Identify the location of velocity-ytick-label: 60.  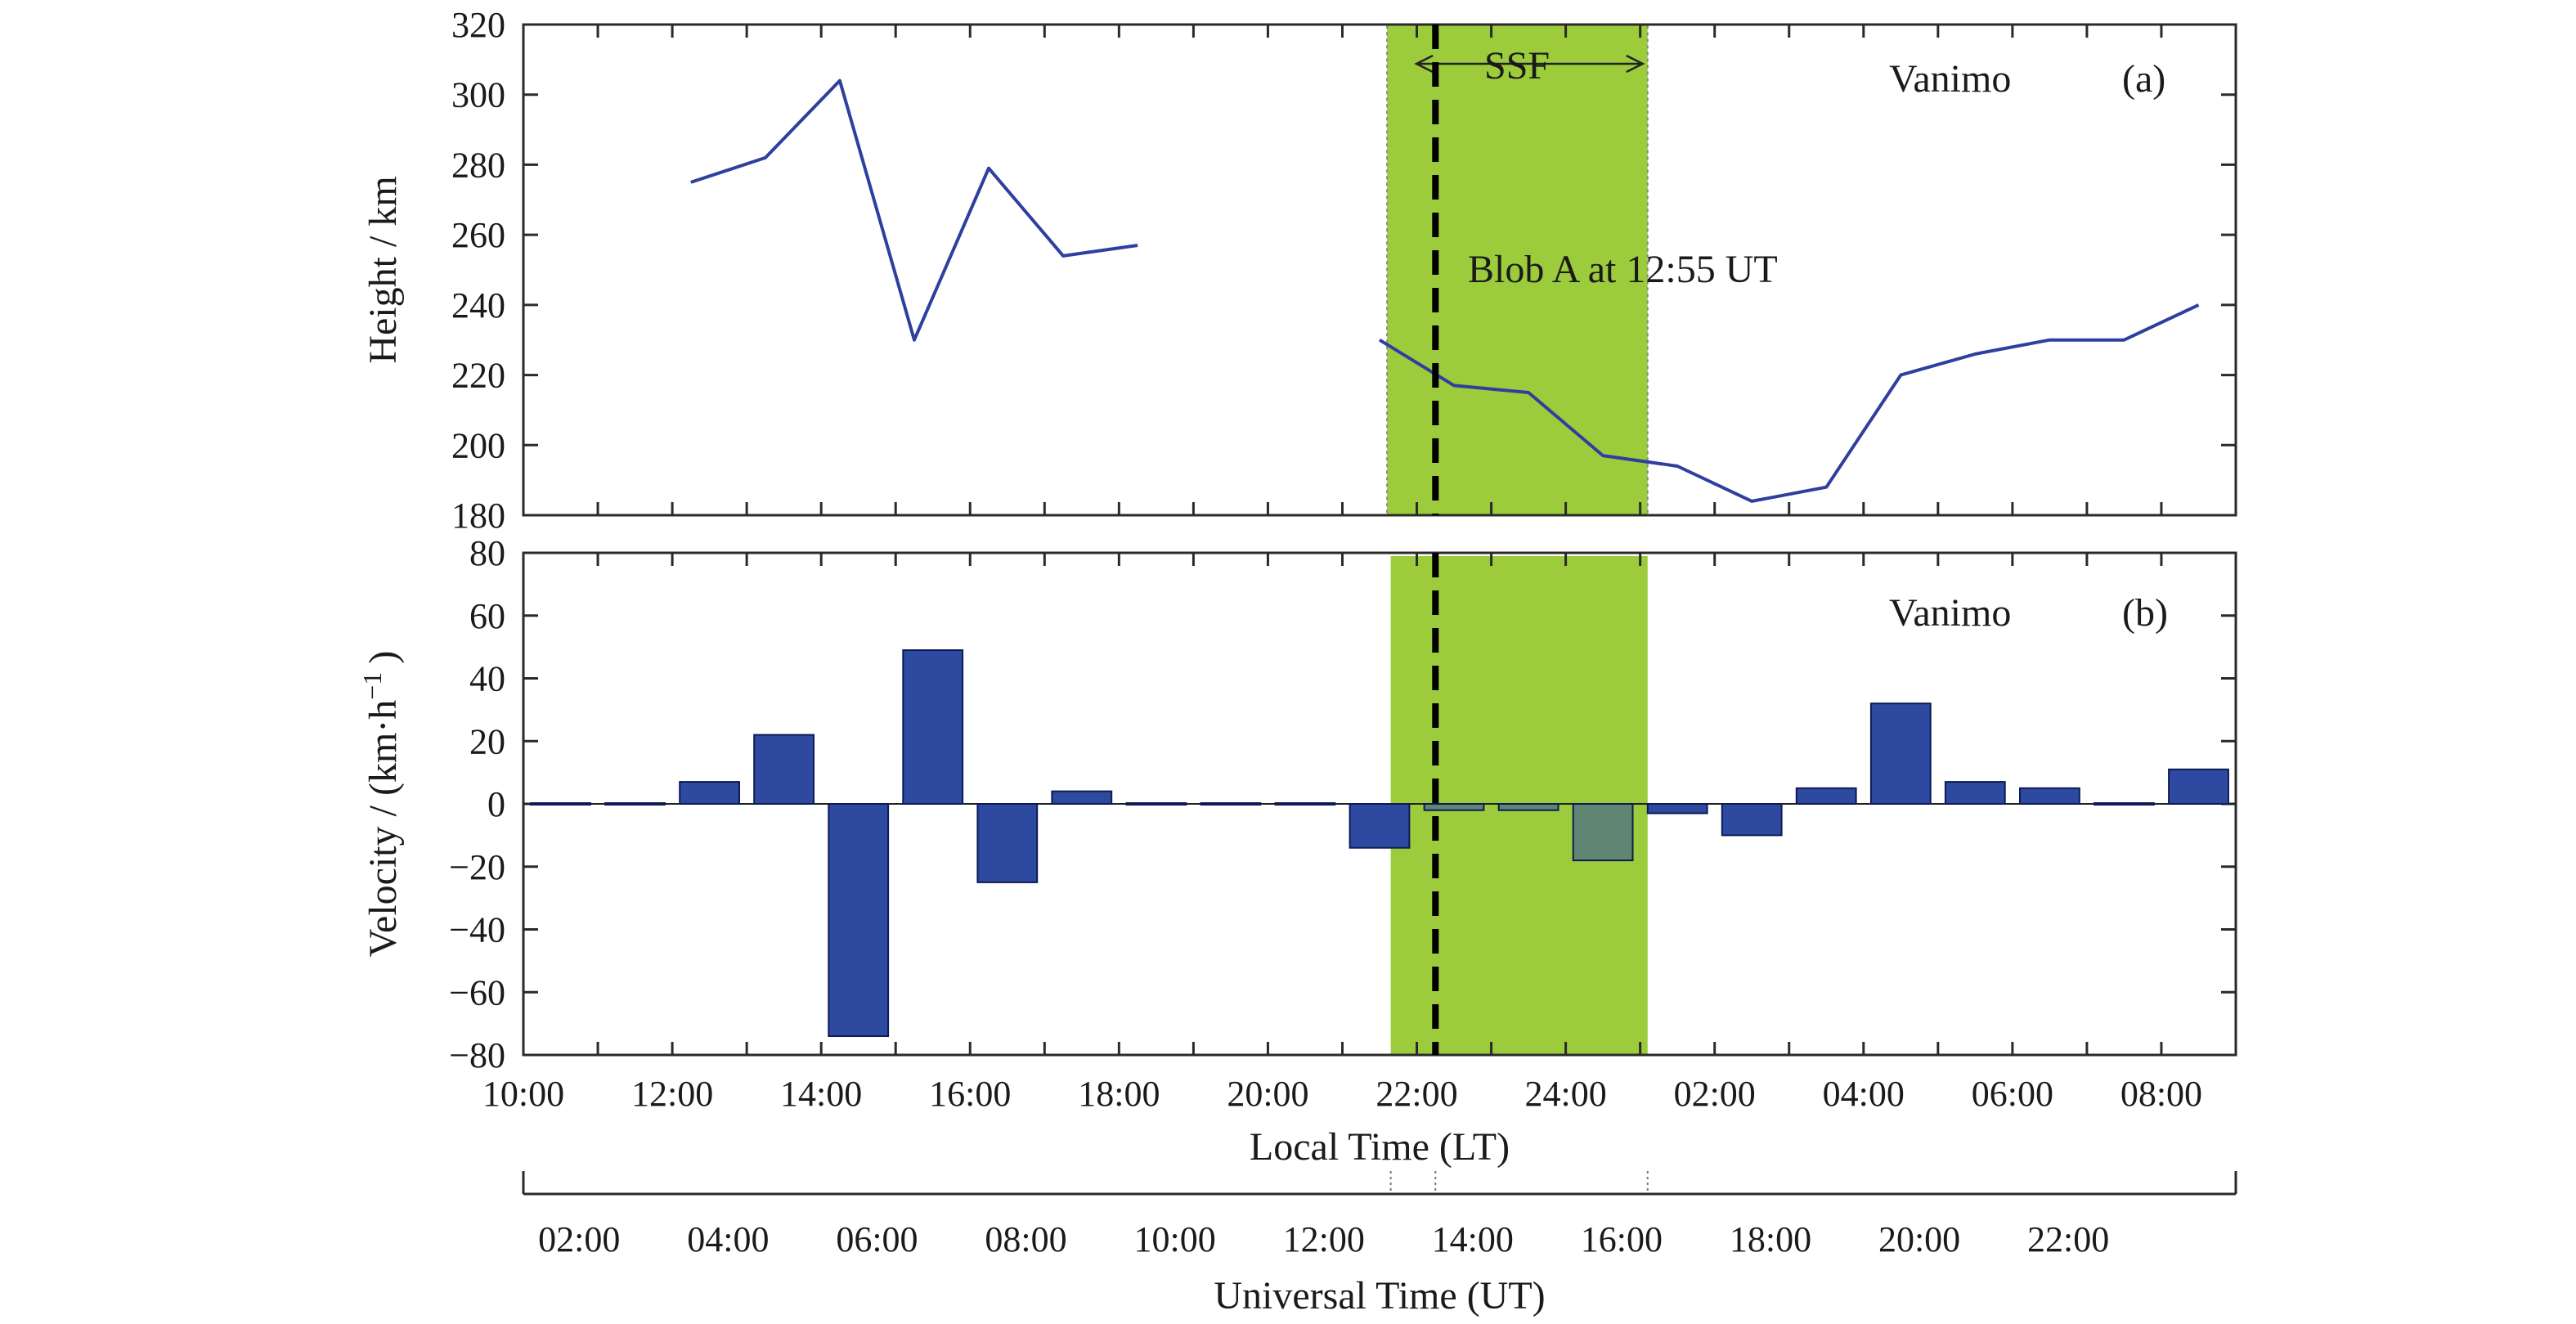
(487, 616).